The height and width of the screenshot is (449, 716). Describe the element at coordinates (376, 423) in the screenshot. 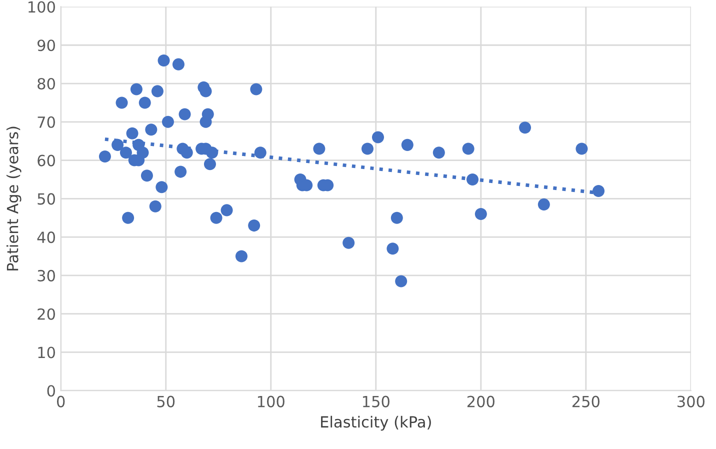

I see `x-axis-title: Elasticity (kPa)` at that location.